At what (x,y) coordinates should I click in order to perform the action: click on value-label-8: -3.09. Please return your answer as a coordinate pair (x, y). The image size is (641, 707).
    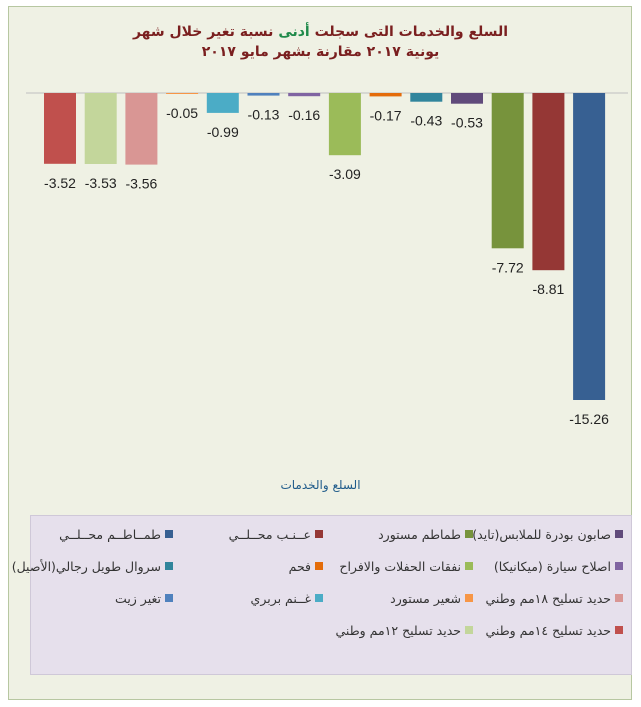
    Looking at the image, I should click on (345, 174).